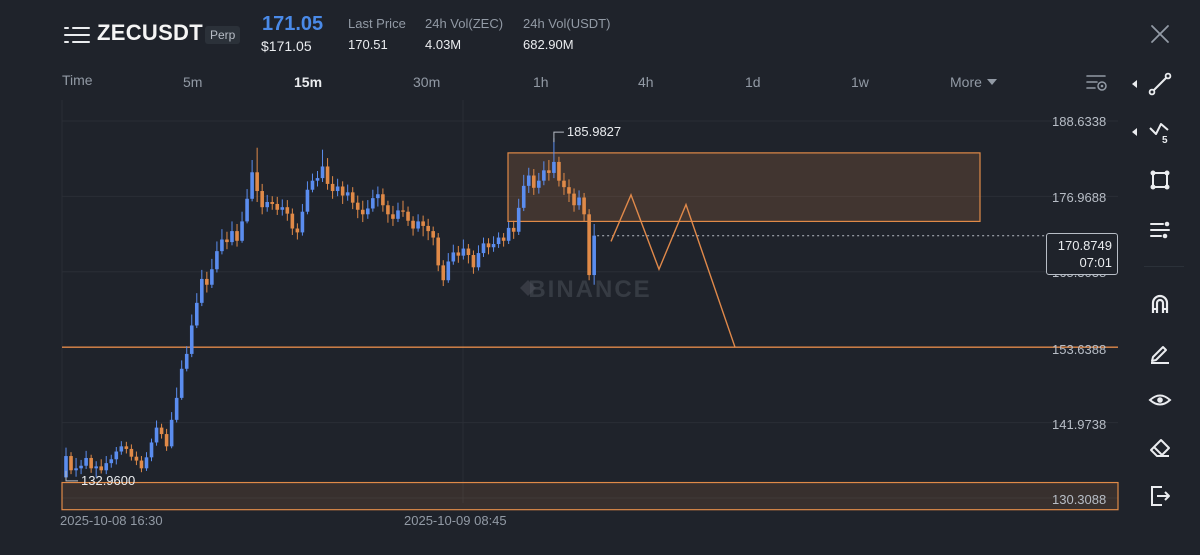  I want to click on tab-1h: 1h, so click(541, 82).